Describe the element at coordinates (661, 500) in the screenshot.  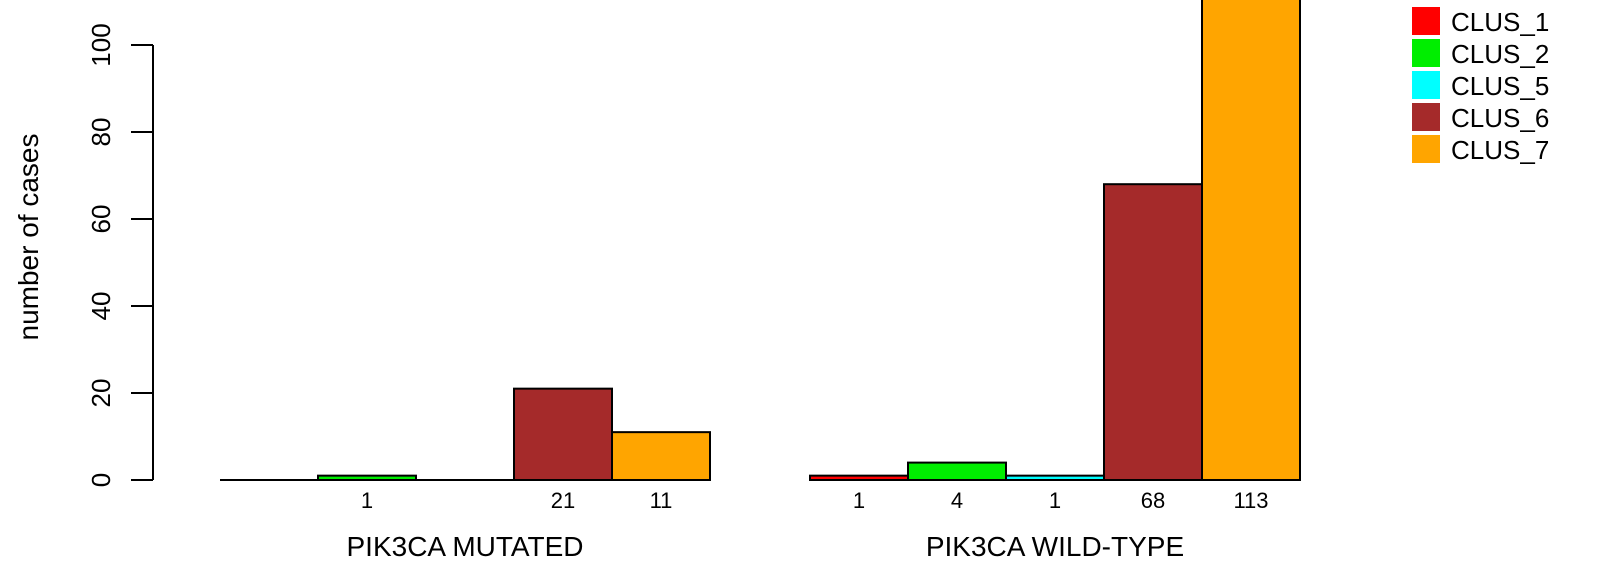
I see `data-label: 11` at that location.